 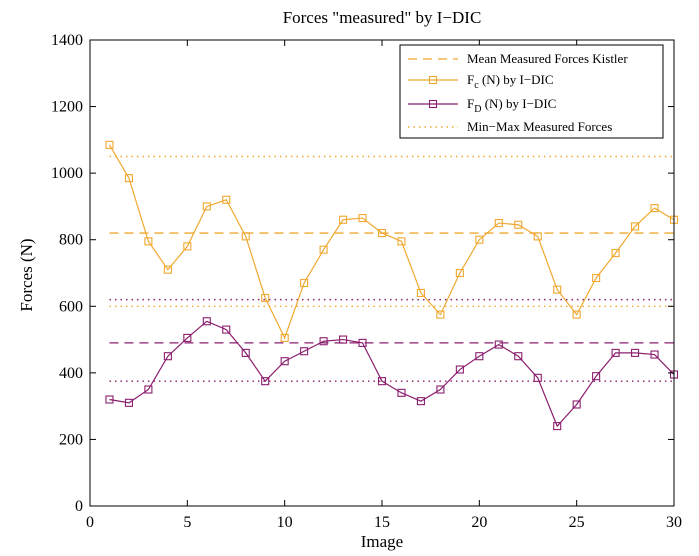 What do you see at coordinates (674, 522) in the screenshot?
I see `x-tick-label: 30` at bounding box center [674, 522].